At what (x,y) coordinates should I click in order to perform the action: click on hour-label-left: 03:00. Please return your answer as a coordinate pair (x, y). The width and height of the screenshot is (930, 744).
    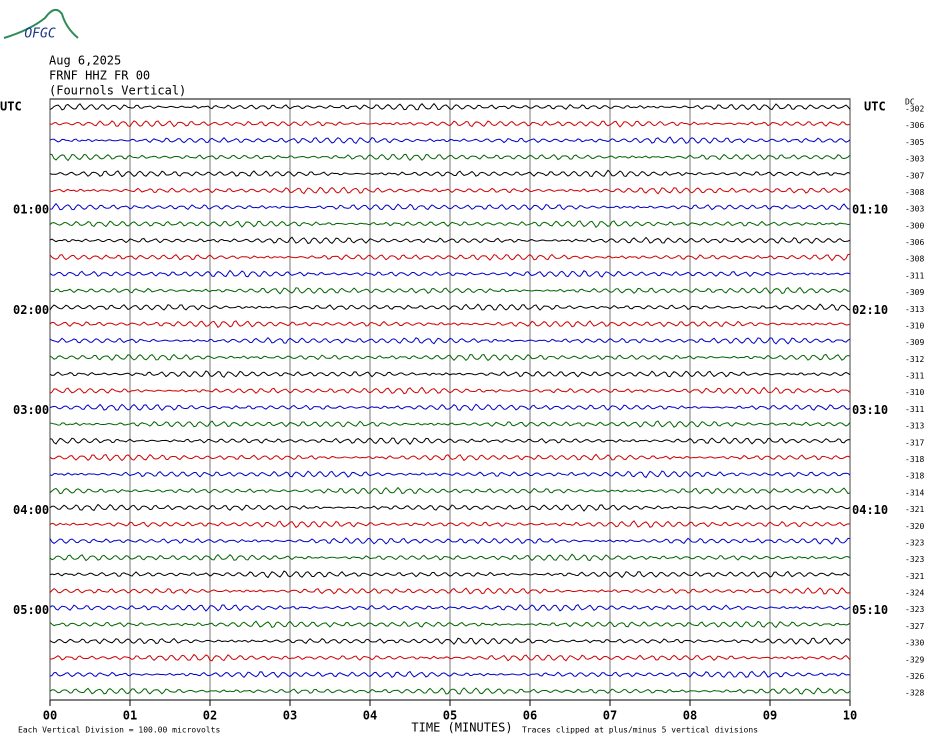
    Looking at the image, I should click on (31, 410).